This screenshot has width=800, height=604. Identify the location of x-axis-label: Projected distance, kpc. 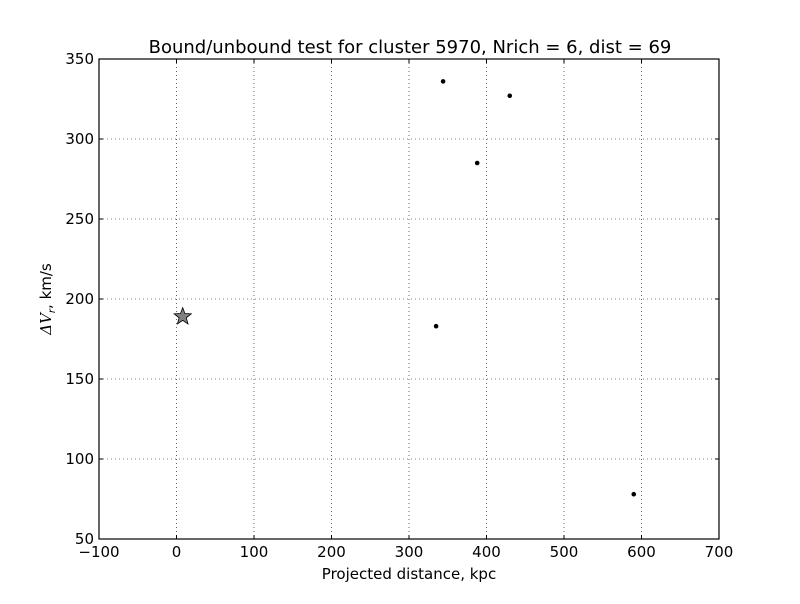
(409, 574).